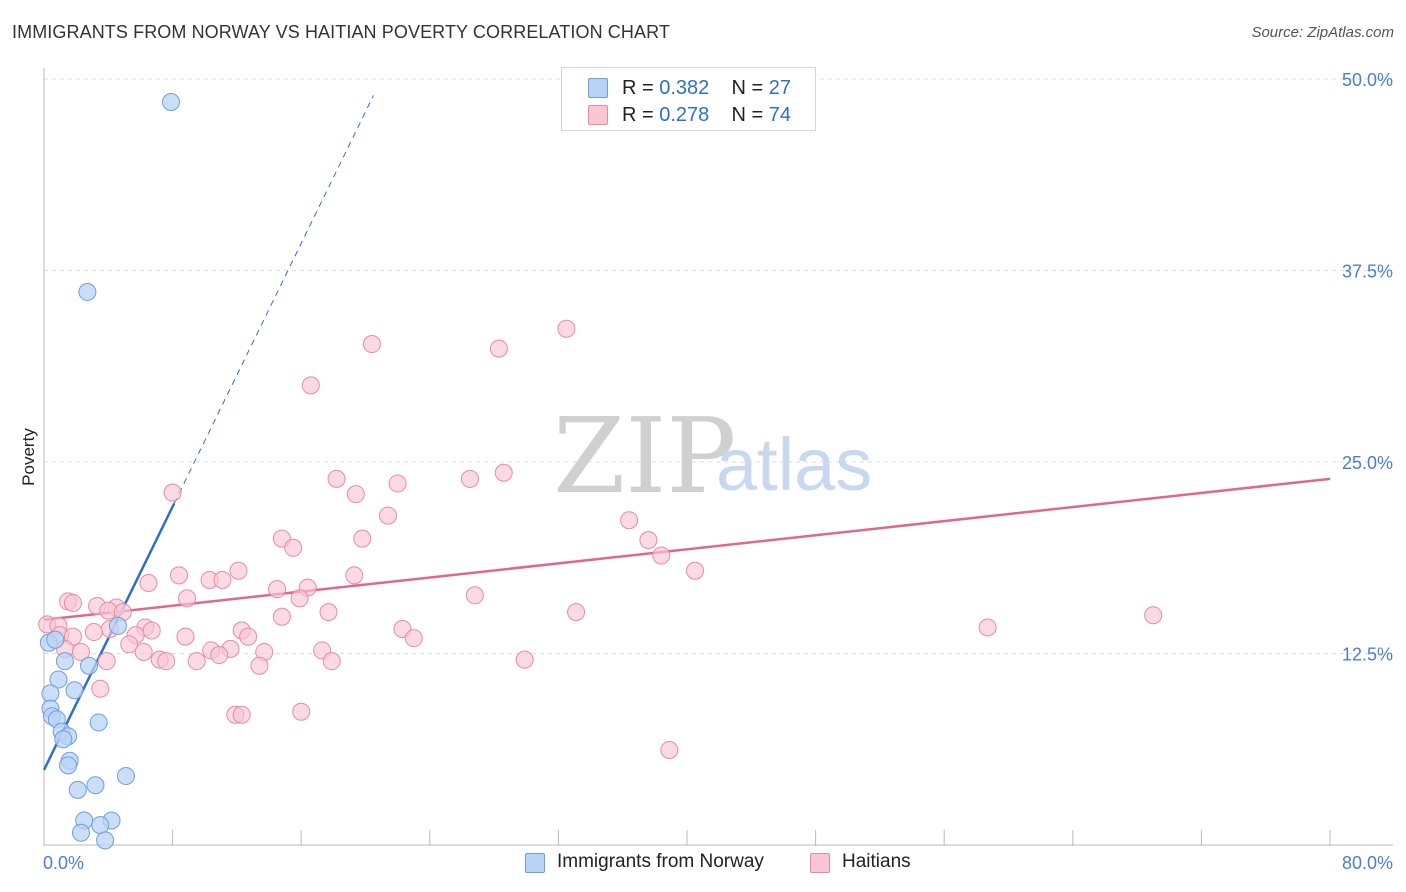  I want to click on legend-r-value-norway: 0.382, so click(684, 88).